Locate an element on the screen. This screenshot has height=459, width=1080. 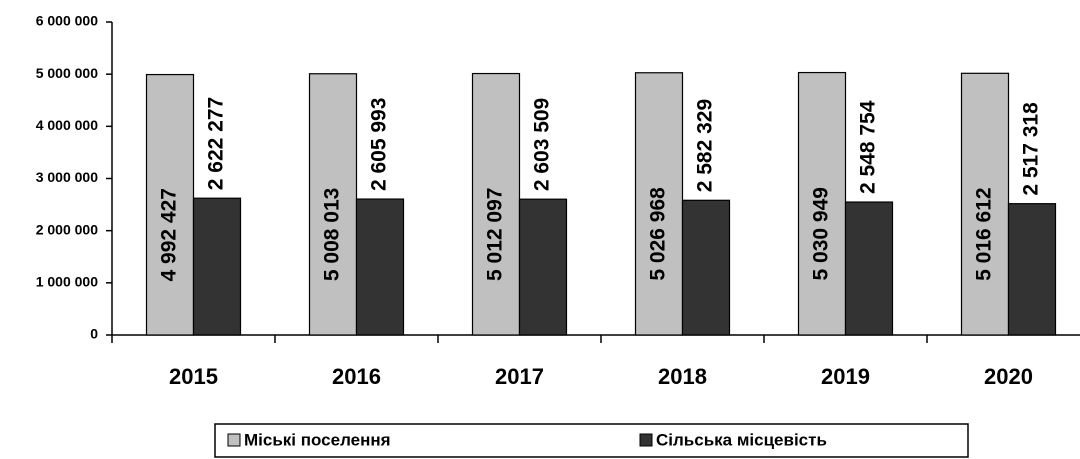
legend-box is located at coordinates (591, 440).